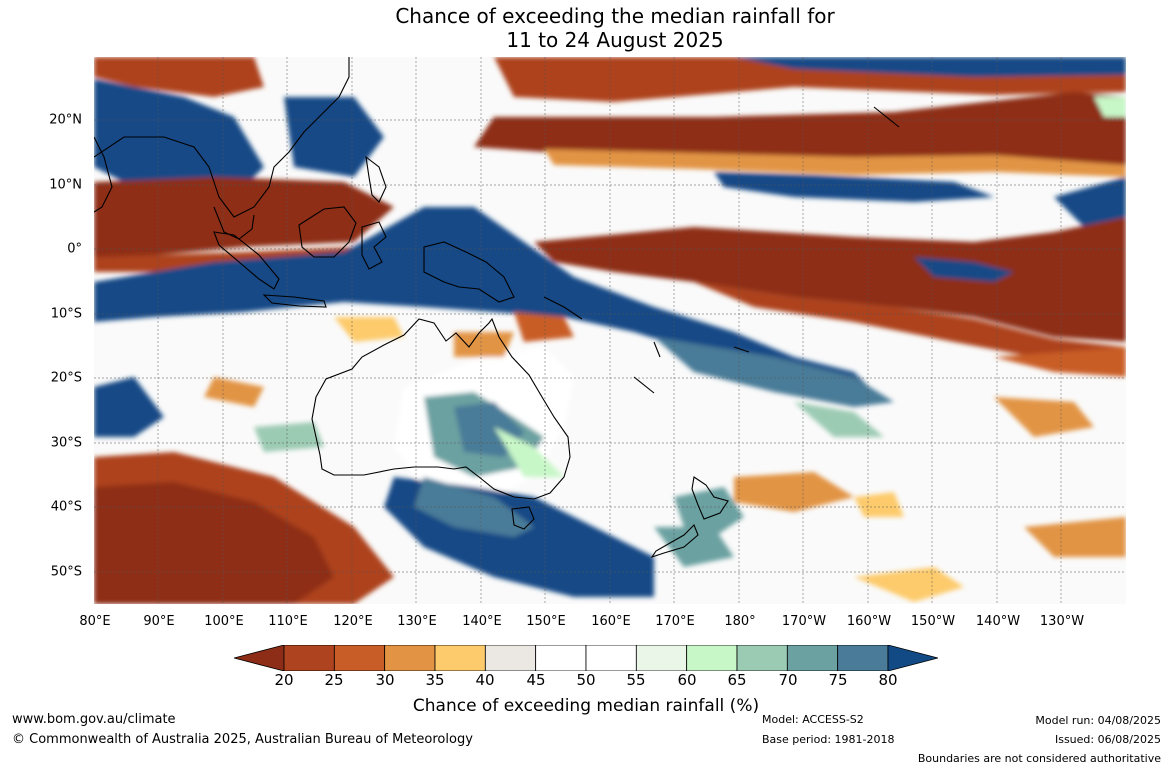  I want to click on lon-label-150w: 150°W, so click(933, 621).